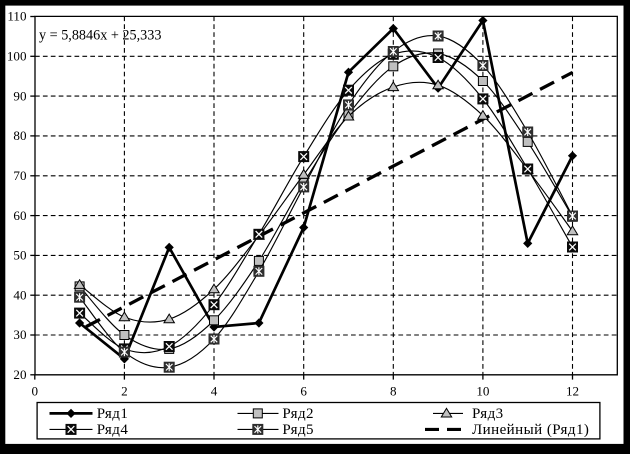  Describe the element at coordinates (20, 294) in the screenshot. I see `svg-text: 40` at that location.